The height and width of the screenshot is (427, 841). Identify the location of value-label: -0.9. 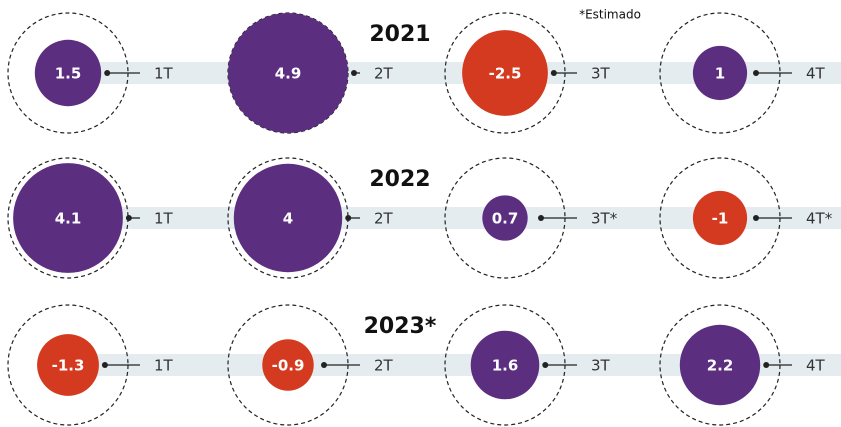
(288, 366).